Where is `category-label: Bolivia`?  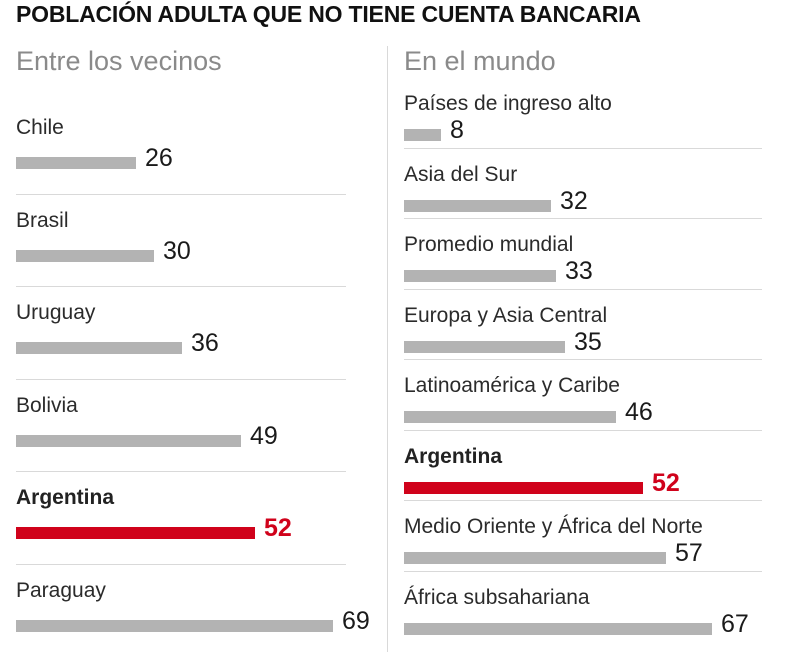 category-label: Bolivia is located at coordinates (47, 405).